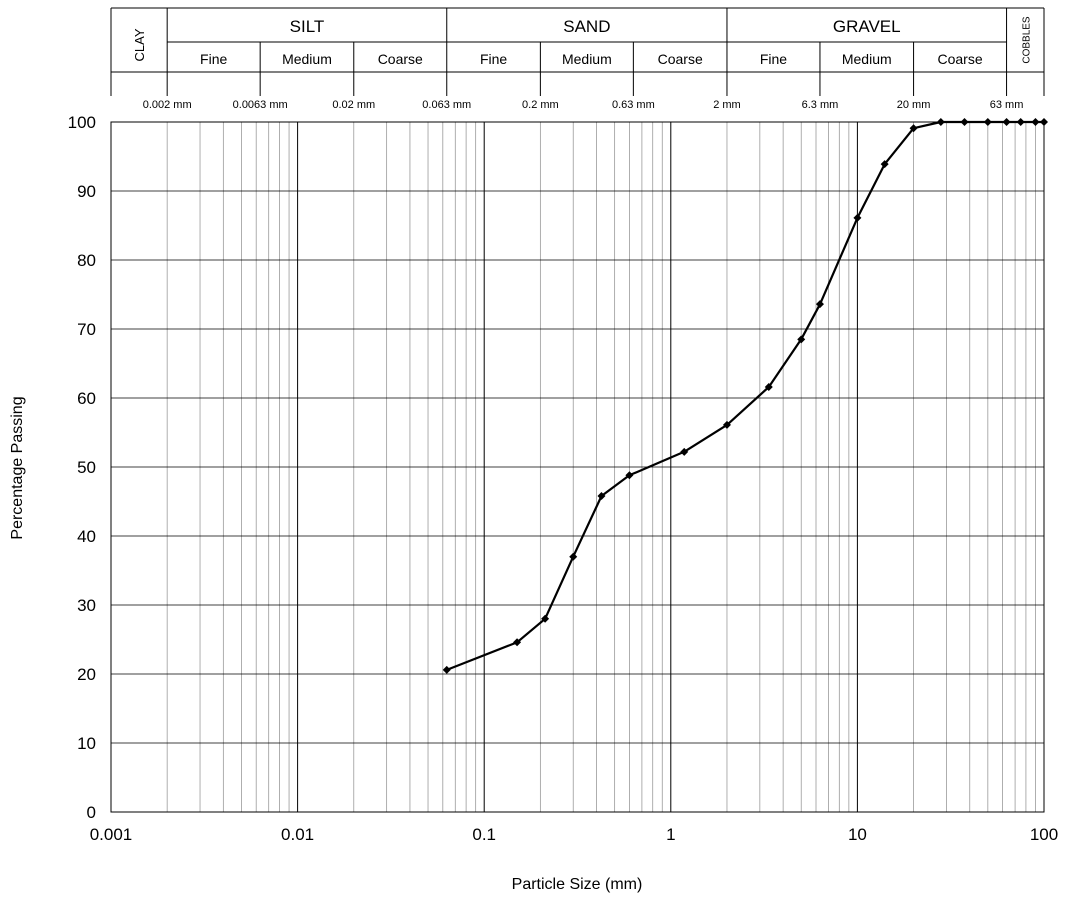  Describe the element at coordinates (577, 884) in the screenshot. I see `x-axis-label: Particle Size (mm)` at that location.